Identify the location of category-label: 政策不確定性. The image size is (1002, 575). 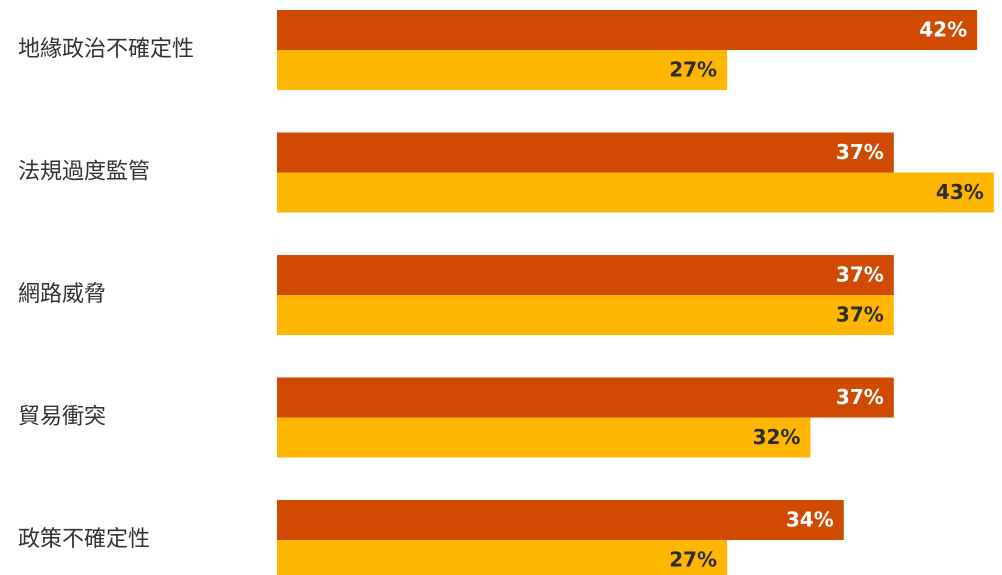
(84, 539).